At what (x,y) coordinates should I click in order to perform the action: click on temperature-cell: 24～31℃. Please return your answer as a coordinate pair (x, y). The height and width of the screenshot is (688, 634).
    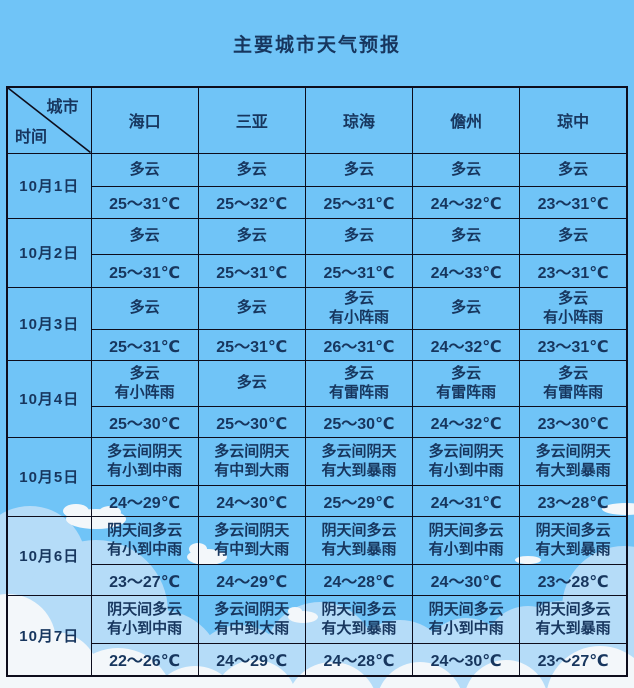
    Looking at the image, I should click on (466, 500).